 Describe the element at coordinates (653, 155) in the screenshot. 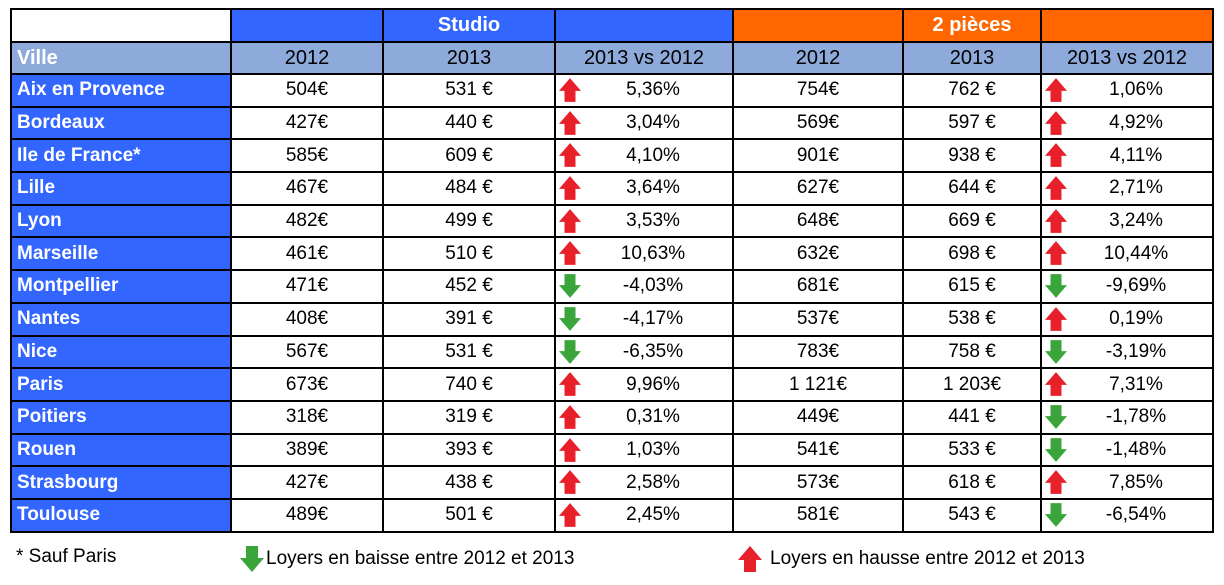

I see `studio-change-value: 4,10%` at that location.